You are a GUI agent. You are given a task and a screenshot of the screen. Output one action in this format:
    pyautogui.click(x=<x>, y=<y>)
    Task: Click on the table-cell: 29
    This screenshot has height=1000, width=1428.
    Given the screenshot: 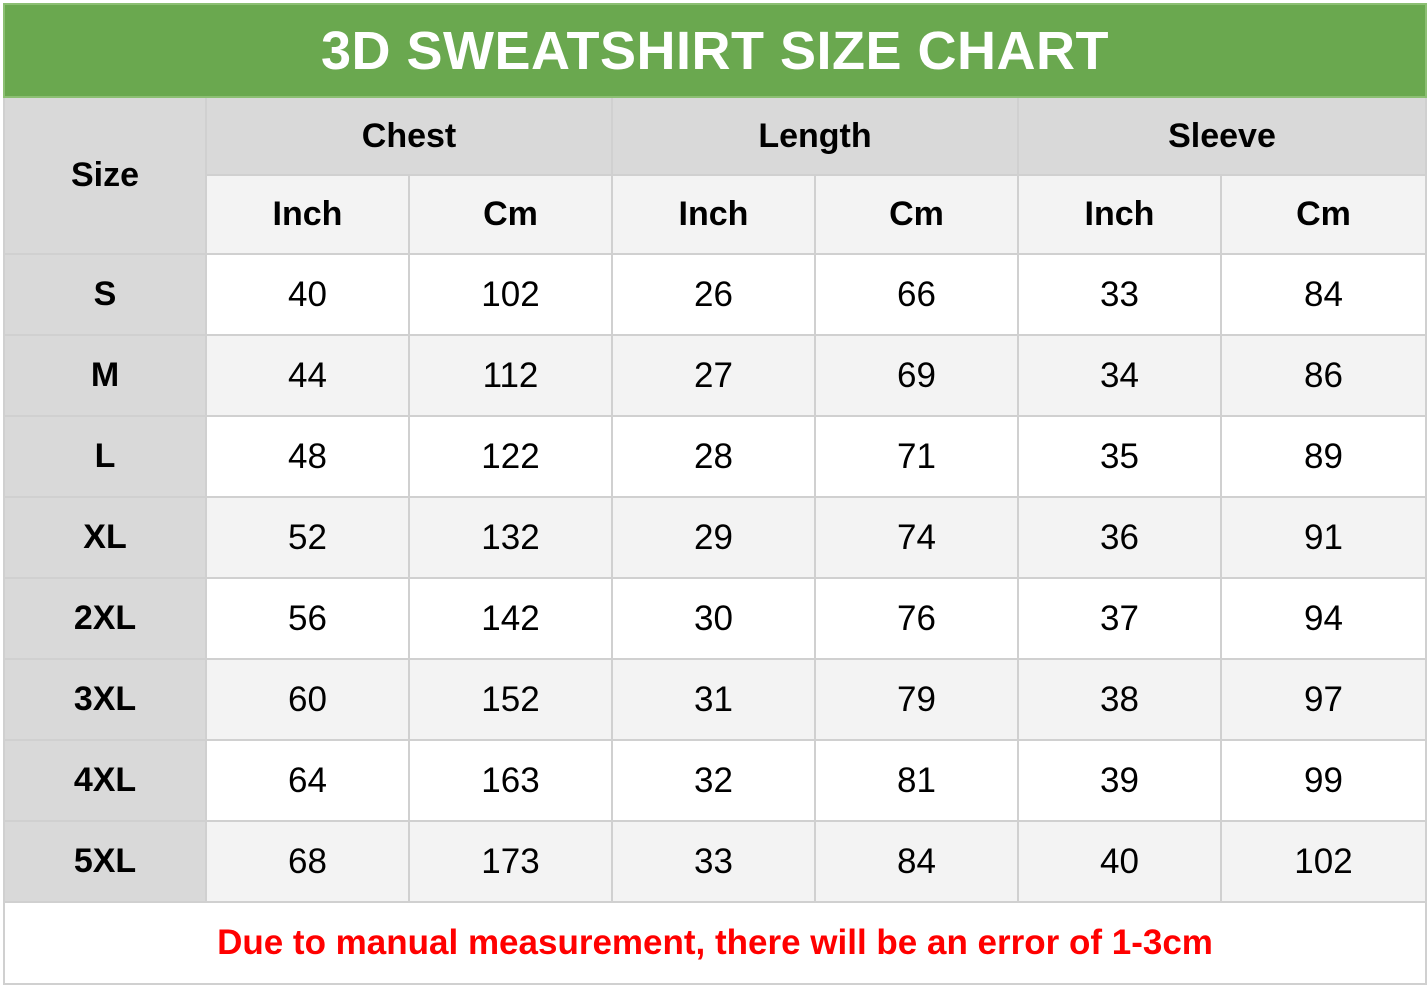 What is the action you would take?
    pyautogui.click(x=713, y=537)
    